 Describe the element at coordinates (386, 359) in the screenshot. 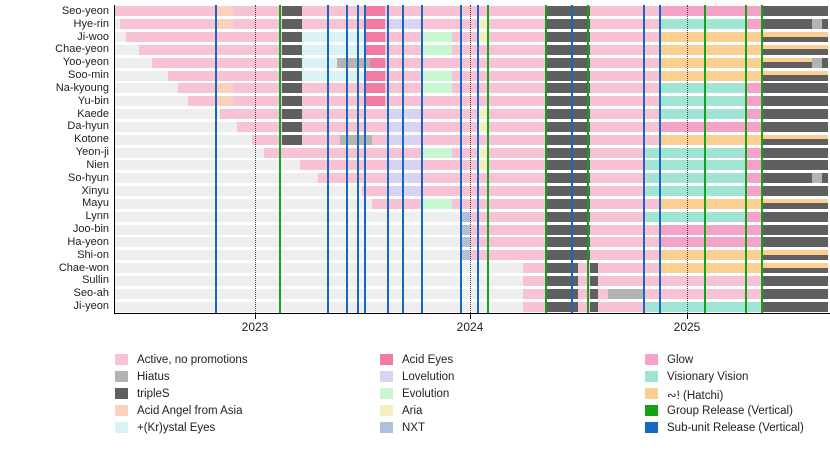

I see `legend-swatch-acideyes` at that location.